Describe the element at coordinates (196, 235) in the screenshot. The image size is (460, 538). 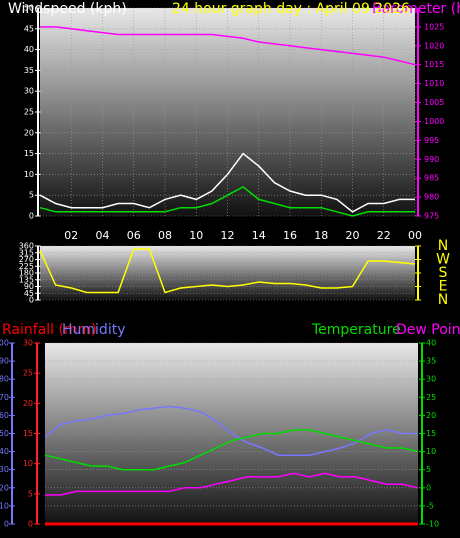
I see `x-tick-label: 10` at that location.